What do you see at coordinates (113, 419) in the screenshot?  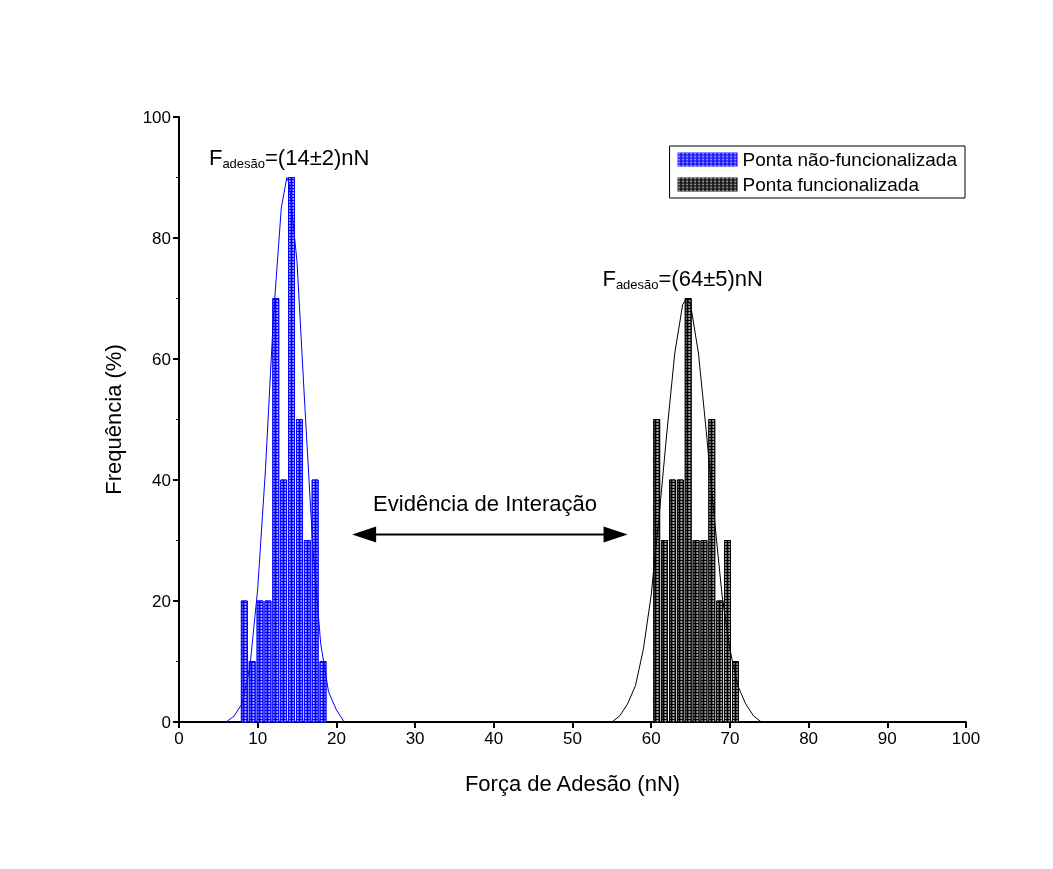 I see `y-axis-title: Frequência (%)` at bounding box center [113, 419].